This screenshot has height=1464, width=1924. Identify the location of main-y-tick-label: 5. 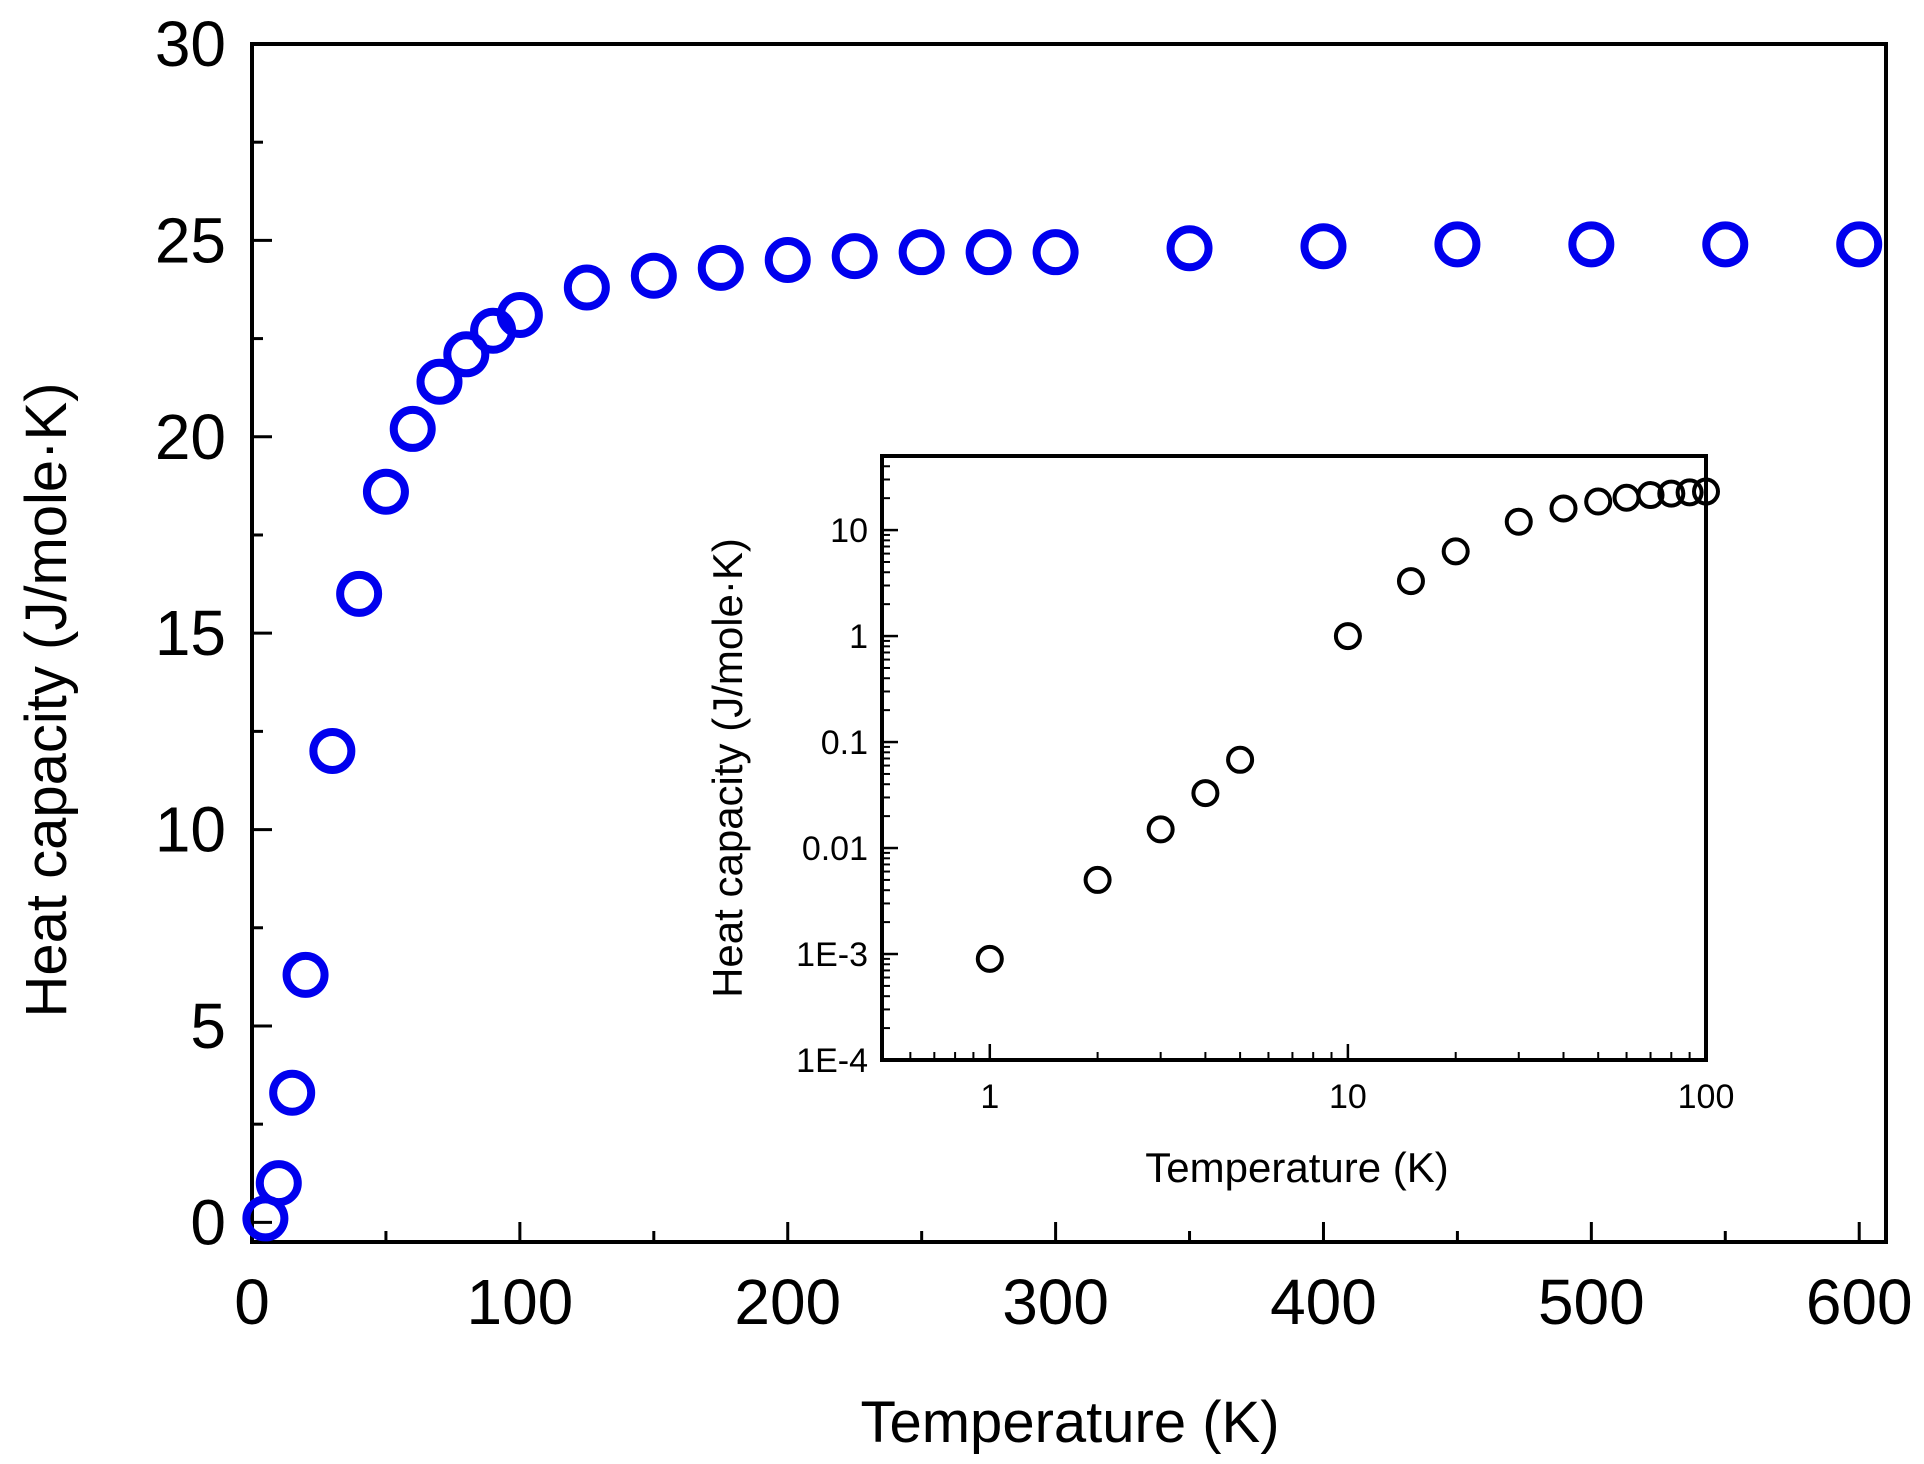
(208, 1026).